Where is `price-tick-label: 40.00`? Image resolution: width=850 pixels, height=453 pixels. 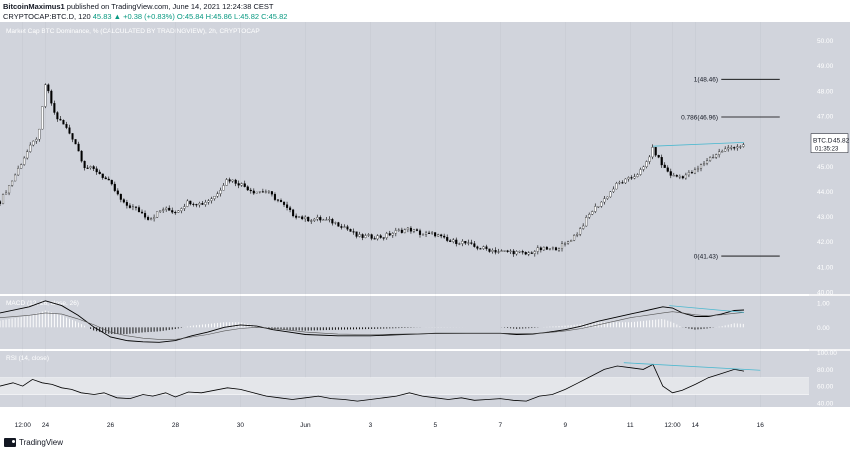
price-tick-label: 40.00 is located at coordinates (825, 293).